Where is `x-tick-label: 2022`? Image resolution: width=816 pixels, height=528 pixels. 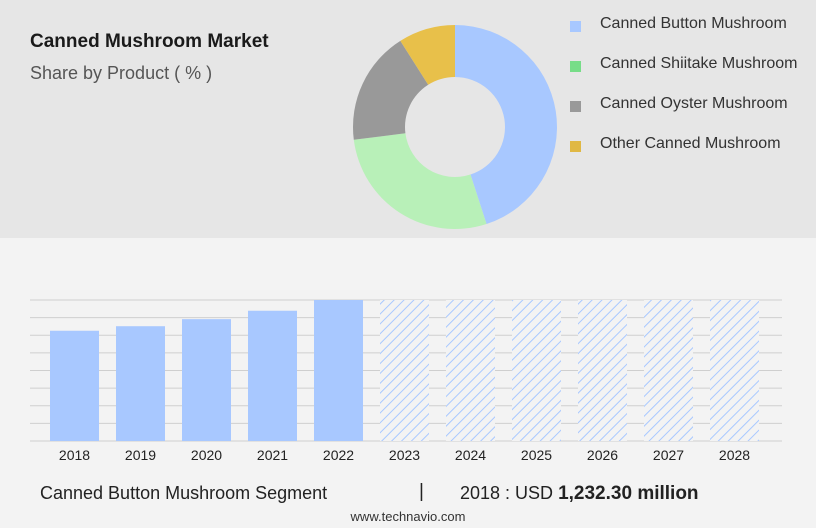 x-tick-label: 2022 is located at coordinates (338, 455).